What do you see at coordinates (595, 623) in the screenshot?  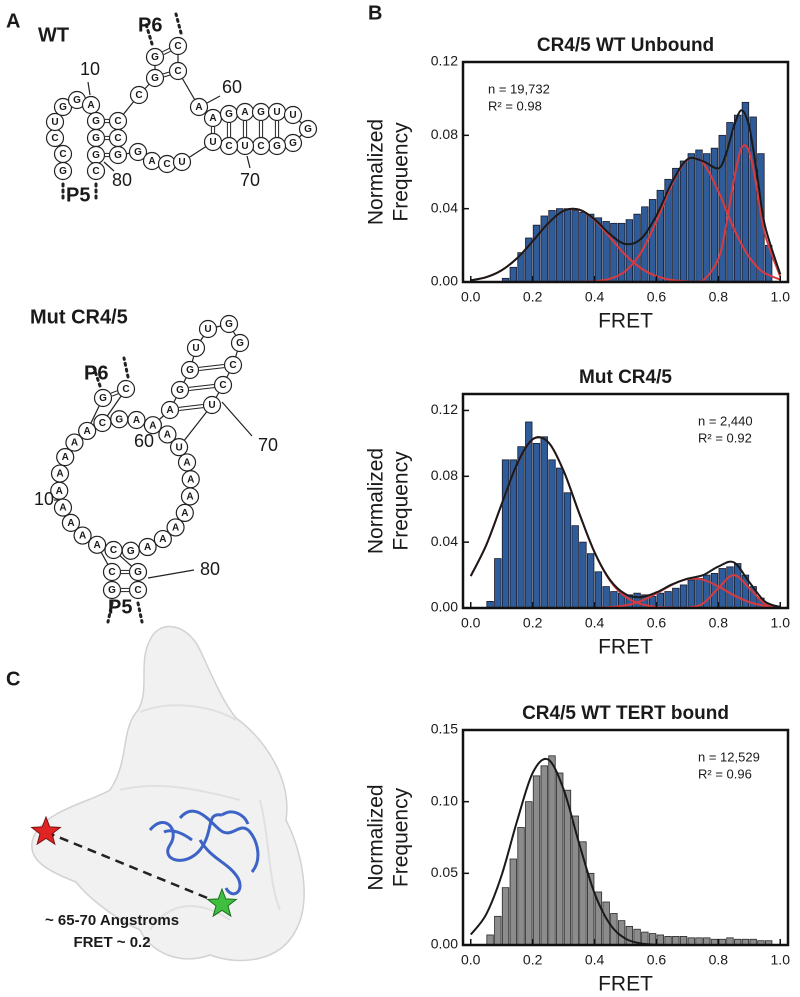 I see `x-tick-label: 0.4` at bounding box center [595, 623].